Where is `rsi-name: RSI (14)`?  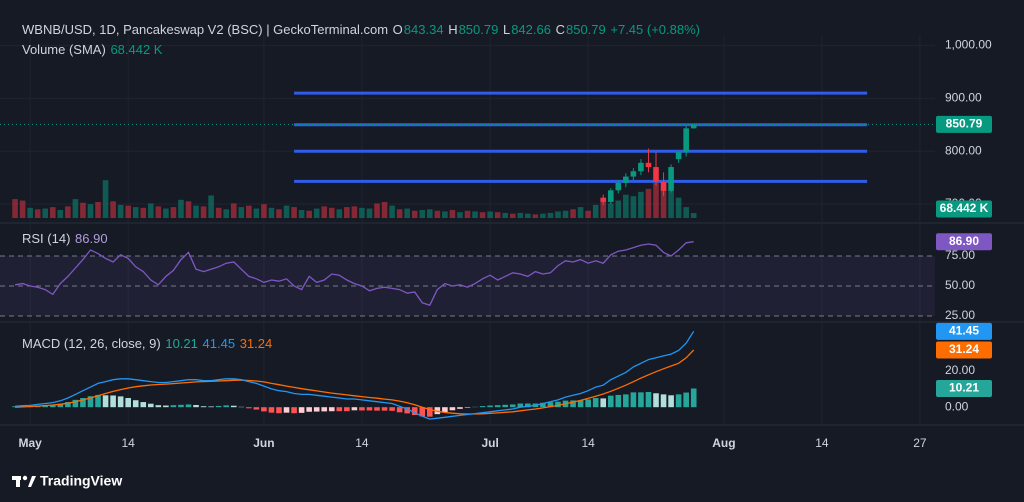
rsi-name: RSI (14) is located at coordinates (46, 238).